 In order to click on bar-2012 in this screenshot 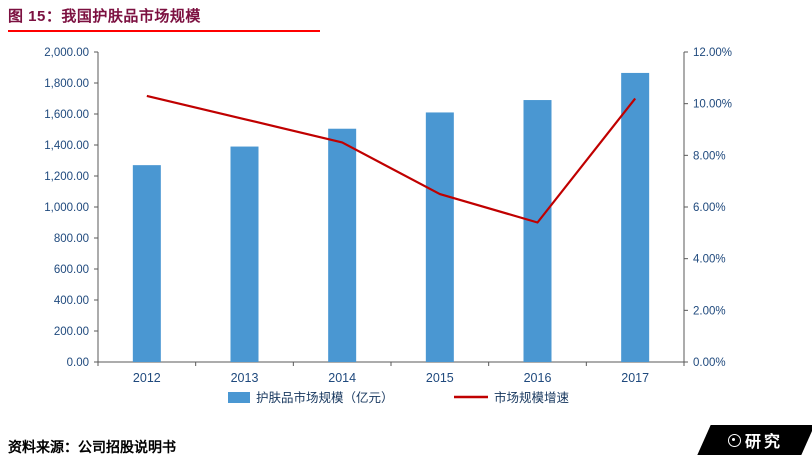, I will do `click(146, 263)`.